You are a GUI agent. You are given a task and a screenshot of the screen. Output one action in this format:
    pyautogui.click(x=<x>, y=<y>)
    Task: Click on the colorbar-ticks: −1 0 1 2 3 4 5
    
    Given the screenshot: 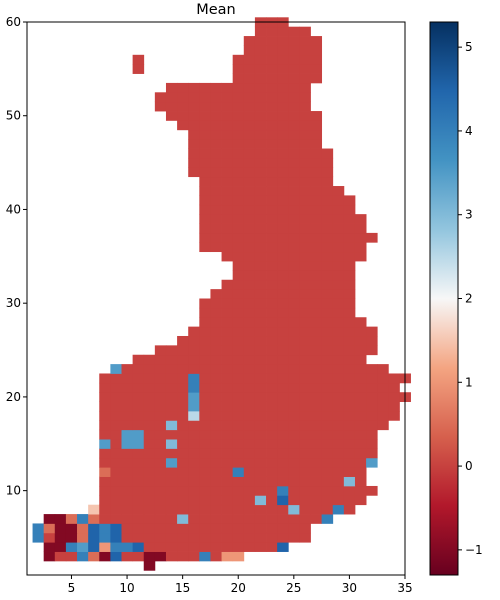 What is the action you would take?
    pyautogui.click(x=470, y=298)
    